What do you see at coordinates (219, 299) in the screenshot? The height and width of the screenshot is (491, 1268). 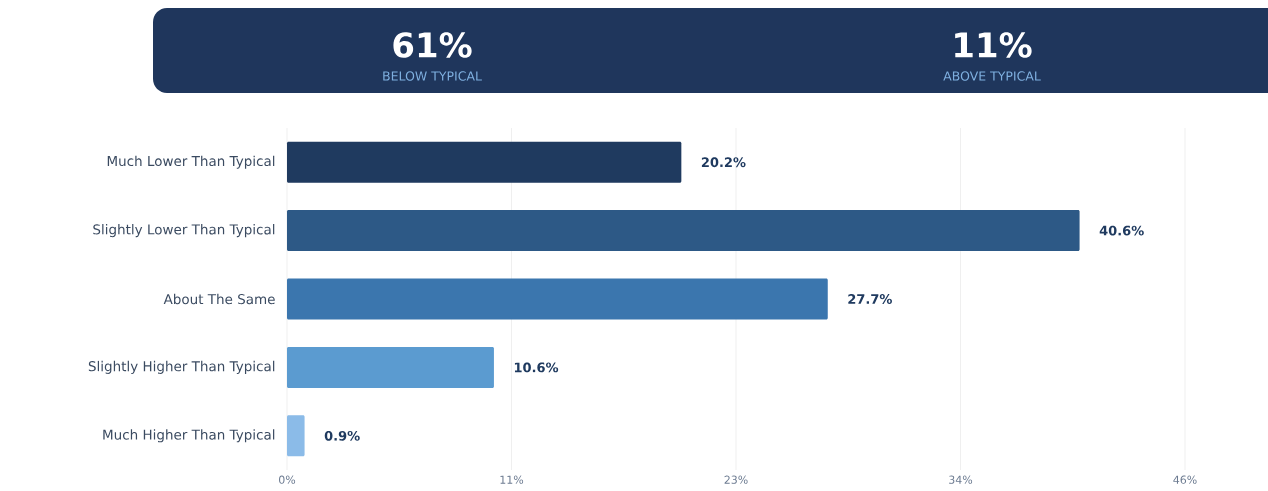 I see `y-tick-label: About The Same` at bounding box center [219, 299].